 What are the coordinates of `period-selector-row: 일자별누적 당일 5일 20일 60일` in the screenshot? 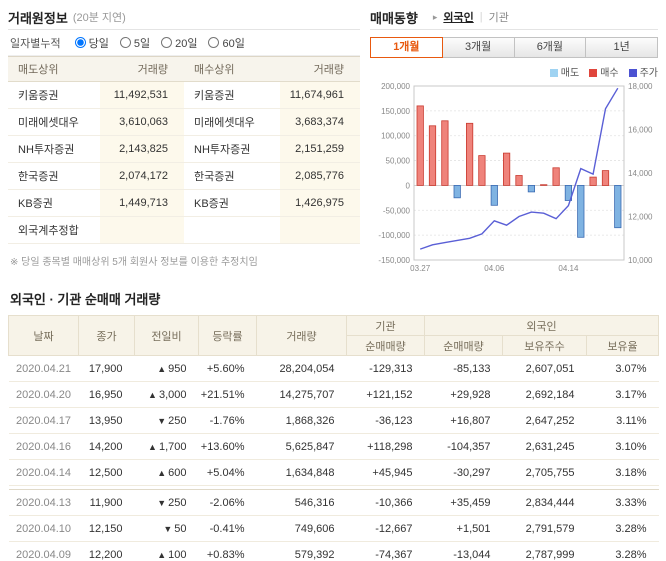 It's located at (184, 43).